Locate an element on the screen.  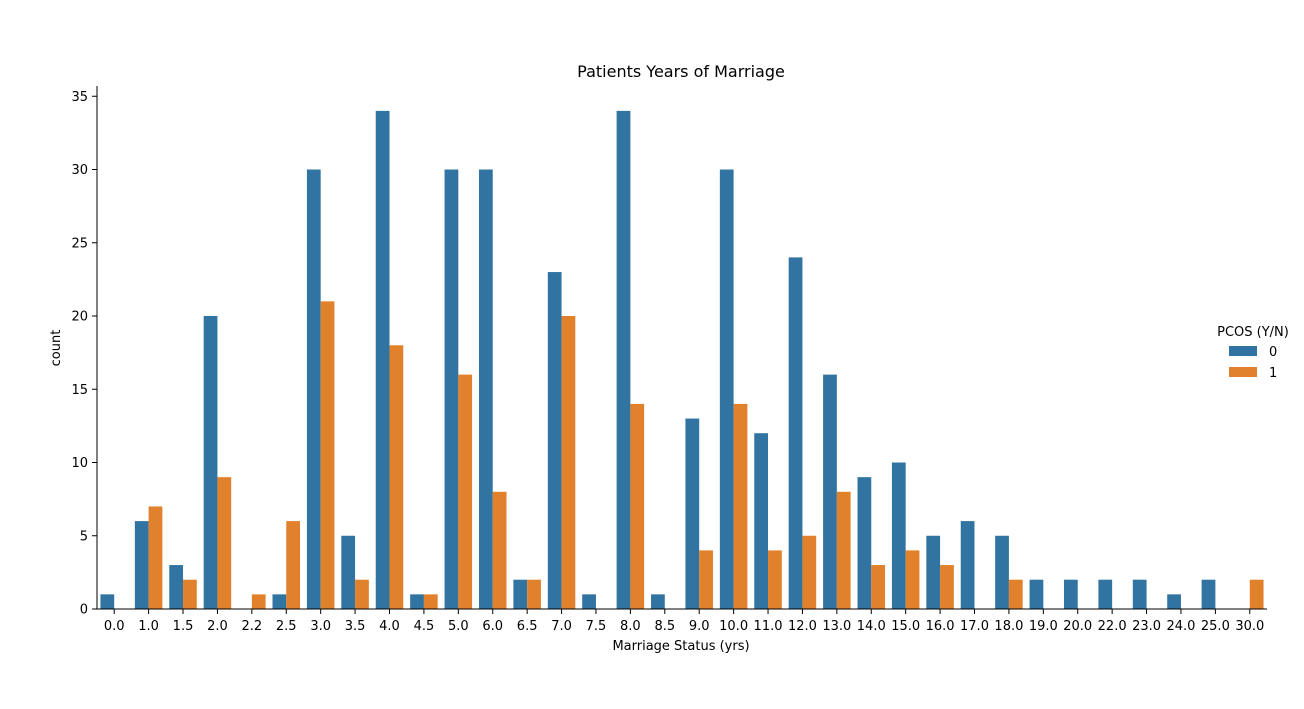
bar-series-0-0.0 is located at coordinates (107, 601).